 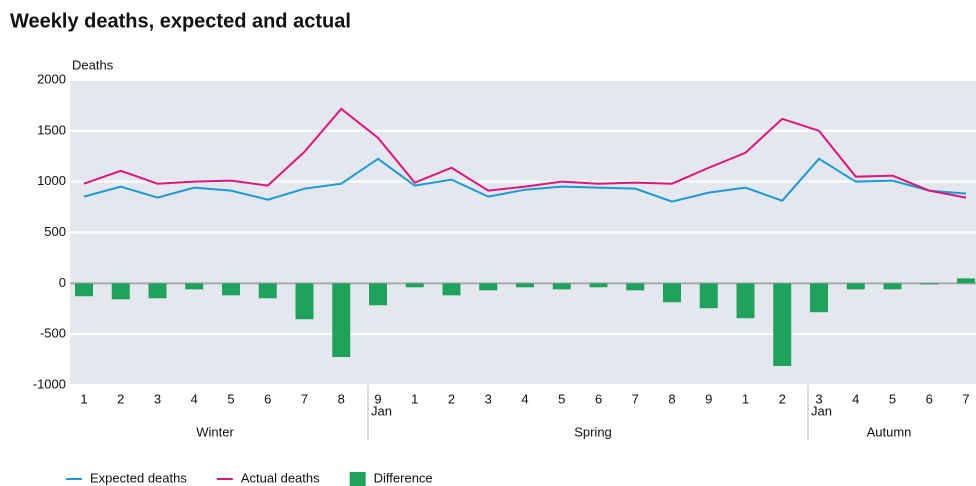 I want to click on y-tick-label: 0, so click(x=62, y=282).